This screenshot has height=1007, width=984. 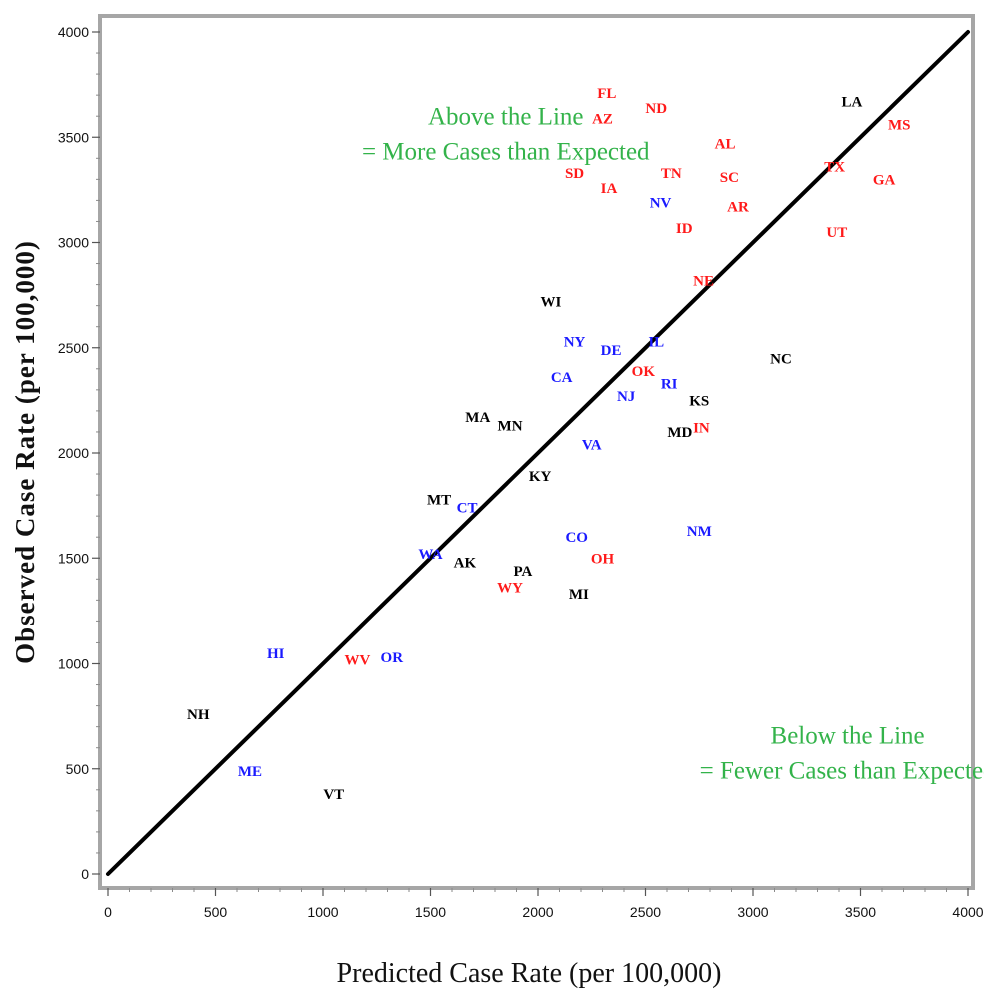 What do you see at coordinates (392, 658) in the screenshot?
I see `point-label-or: OR` at bounding box center [392, 658].